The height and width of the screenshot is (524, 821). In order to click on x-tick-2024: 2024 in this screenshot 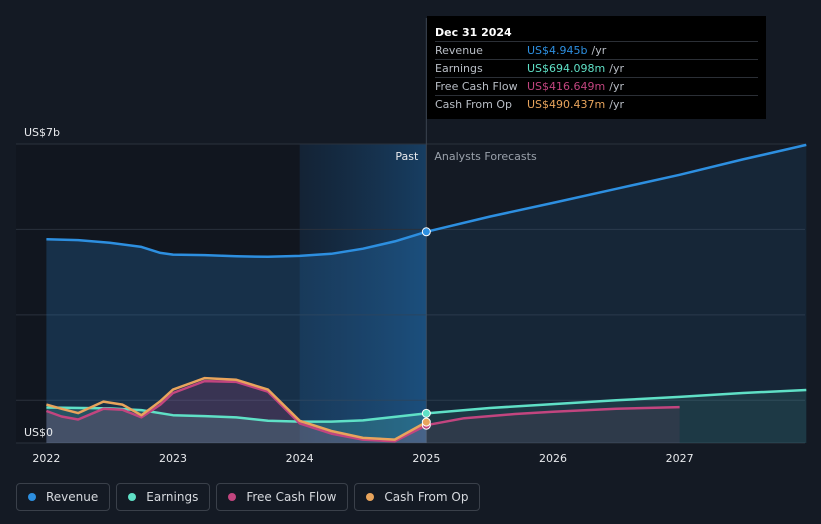, I will do `click(300, 458)`.